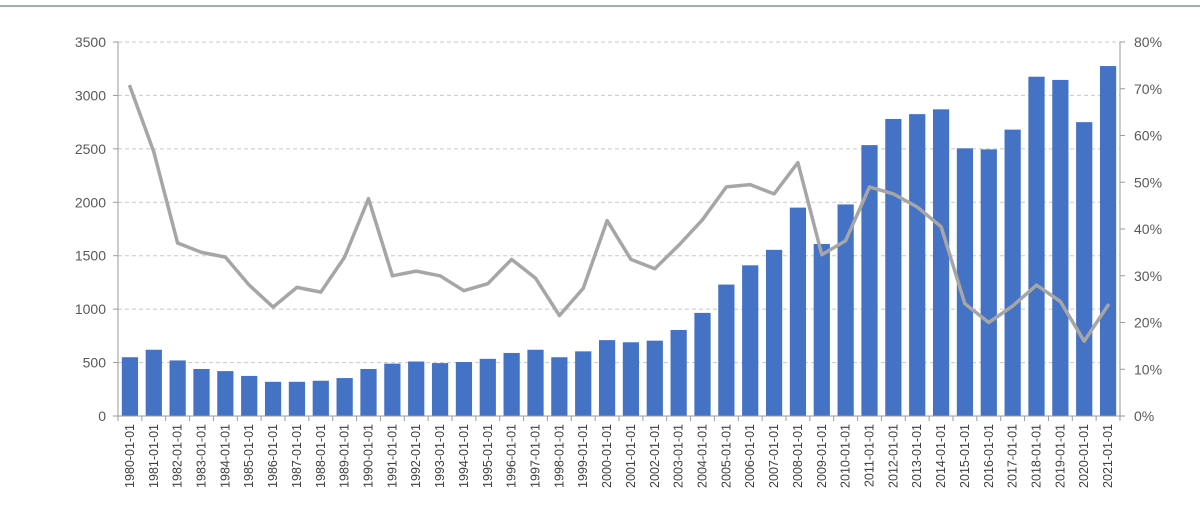  I want to click on x-tick-label: 1994-01-01, so click(464, 456).